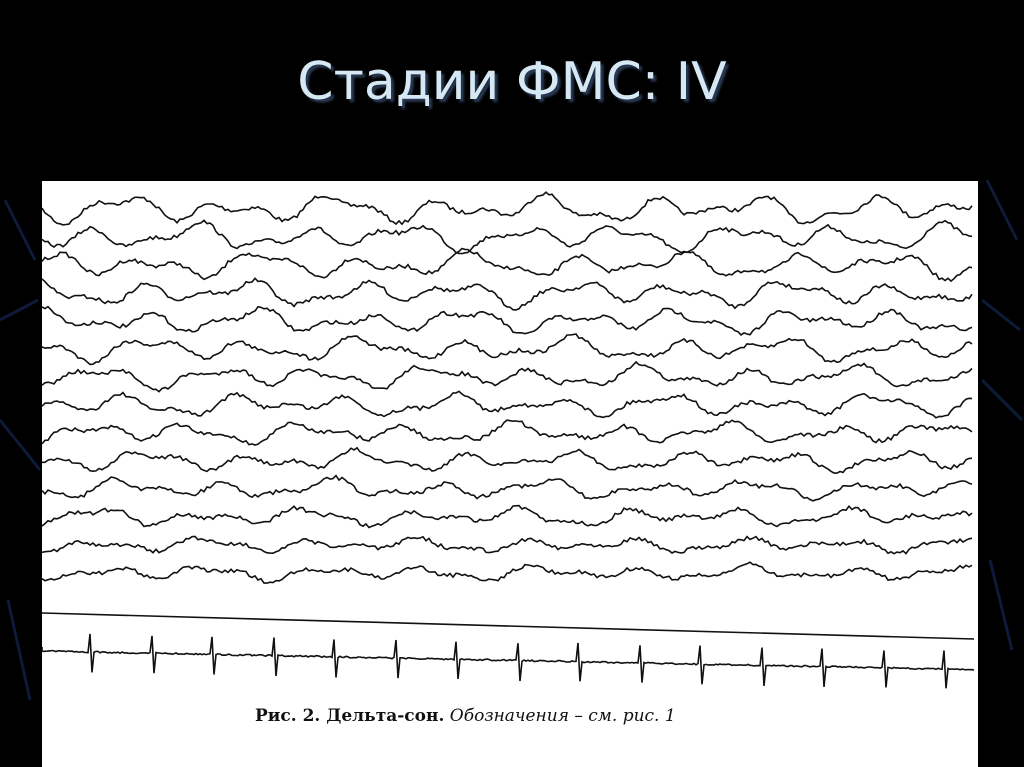 The width and height of the screenshot is (1024, 767). What do you see at coordinates (562, 716) in the screenshot?
I see `caption-italic: Обозначения – см. рис. 1` at bounding box center [562, 716].